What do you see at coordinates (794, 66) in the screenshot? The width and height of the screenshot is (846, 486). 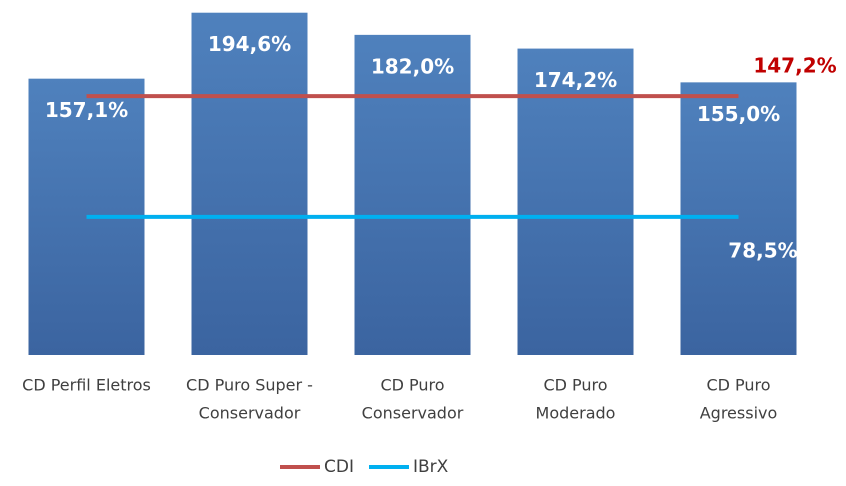 I see `line-value-label: 147,2%` at bounding box center [794, 66].